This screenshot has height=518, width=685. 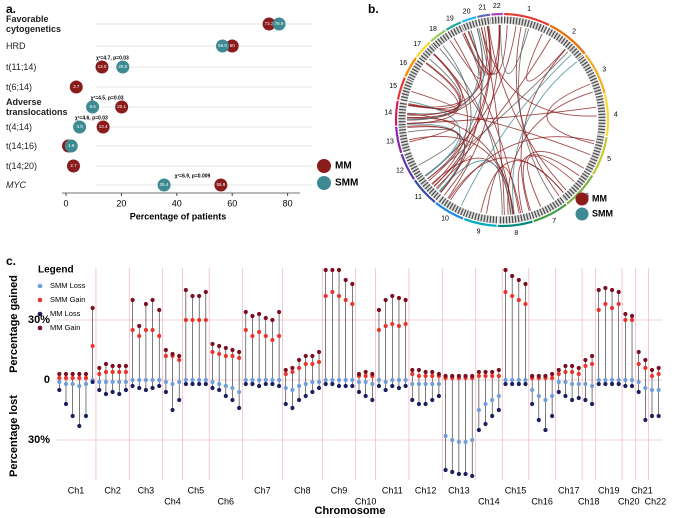 I want to click on chromosome-label: 9, so click(x=479, y=231).